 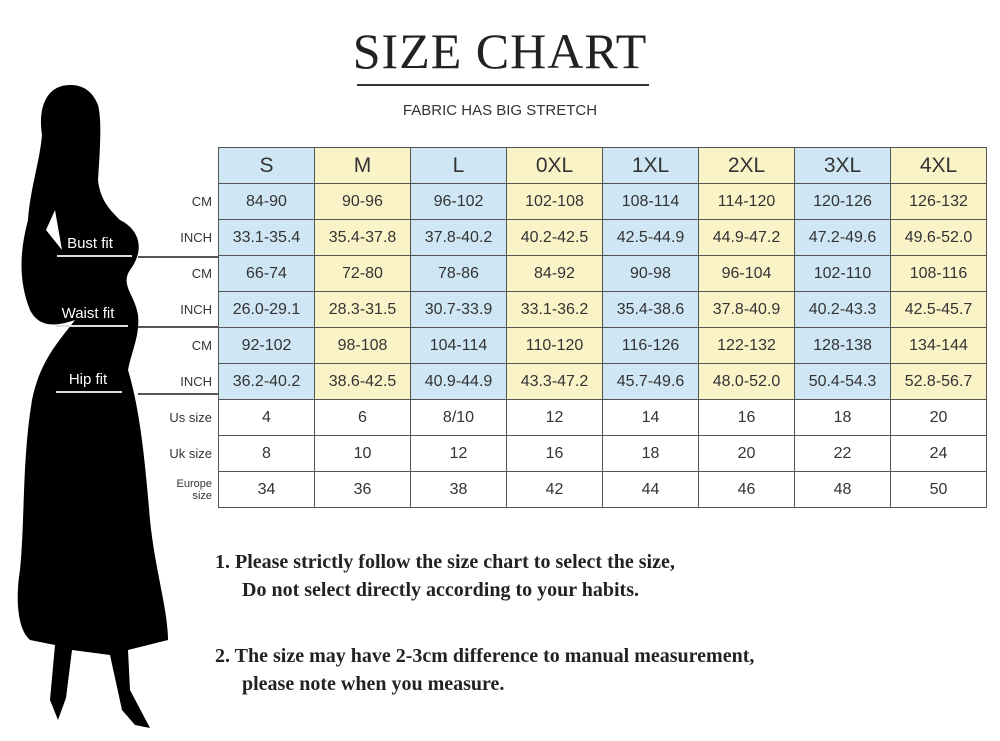 What do you see at coordinates (90, 243) in the screenshot?
I see `bust-fit-label: Bust fit` at bounding box center [90, 243].